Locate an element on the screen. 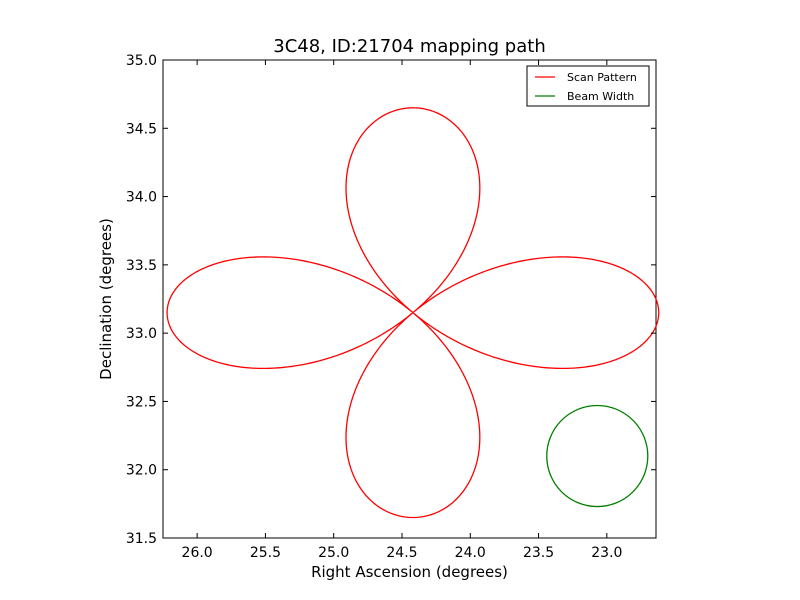 The width and height of the screenshot is (800, 600). legend-label-beam-width: Beam Width is located at coordinates (600, 96).